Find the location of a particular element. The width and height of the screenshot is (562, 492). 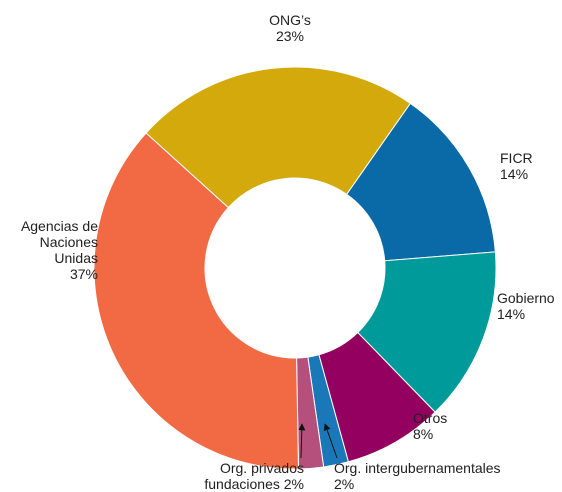

category-name: ONG’s is located at coordinates (290, 20).